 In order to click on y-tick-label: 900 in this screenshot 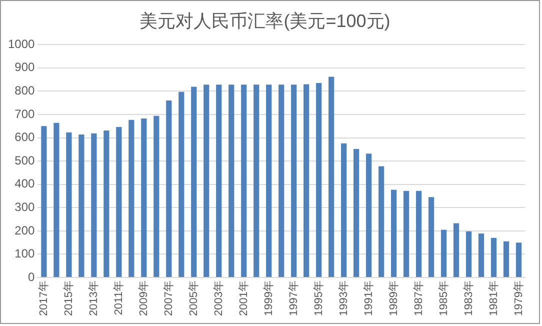, I will do `click(25, 67)`.